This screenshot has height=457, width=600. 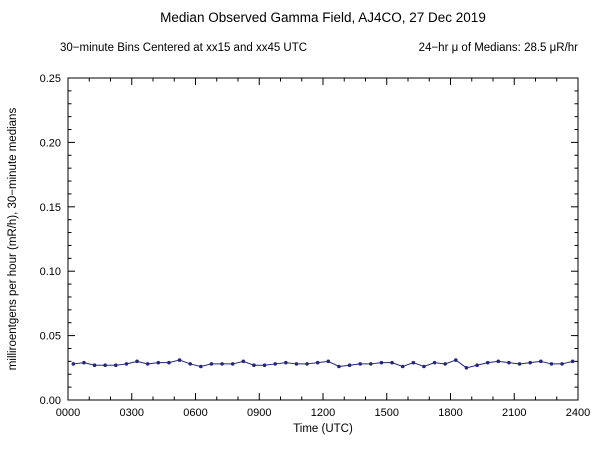 What do you see at coordinates (50, 272) in the screenshot?
I see `y-tick-label: 0.10` at bounding box center [50, 272].